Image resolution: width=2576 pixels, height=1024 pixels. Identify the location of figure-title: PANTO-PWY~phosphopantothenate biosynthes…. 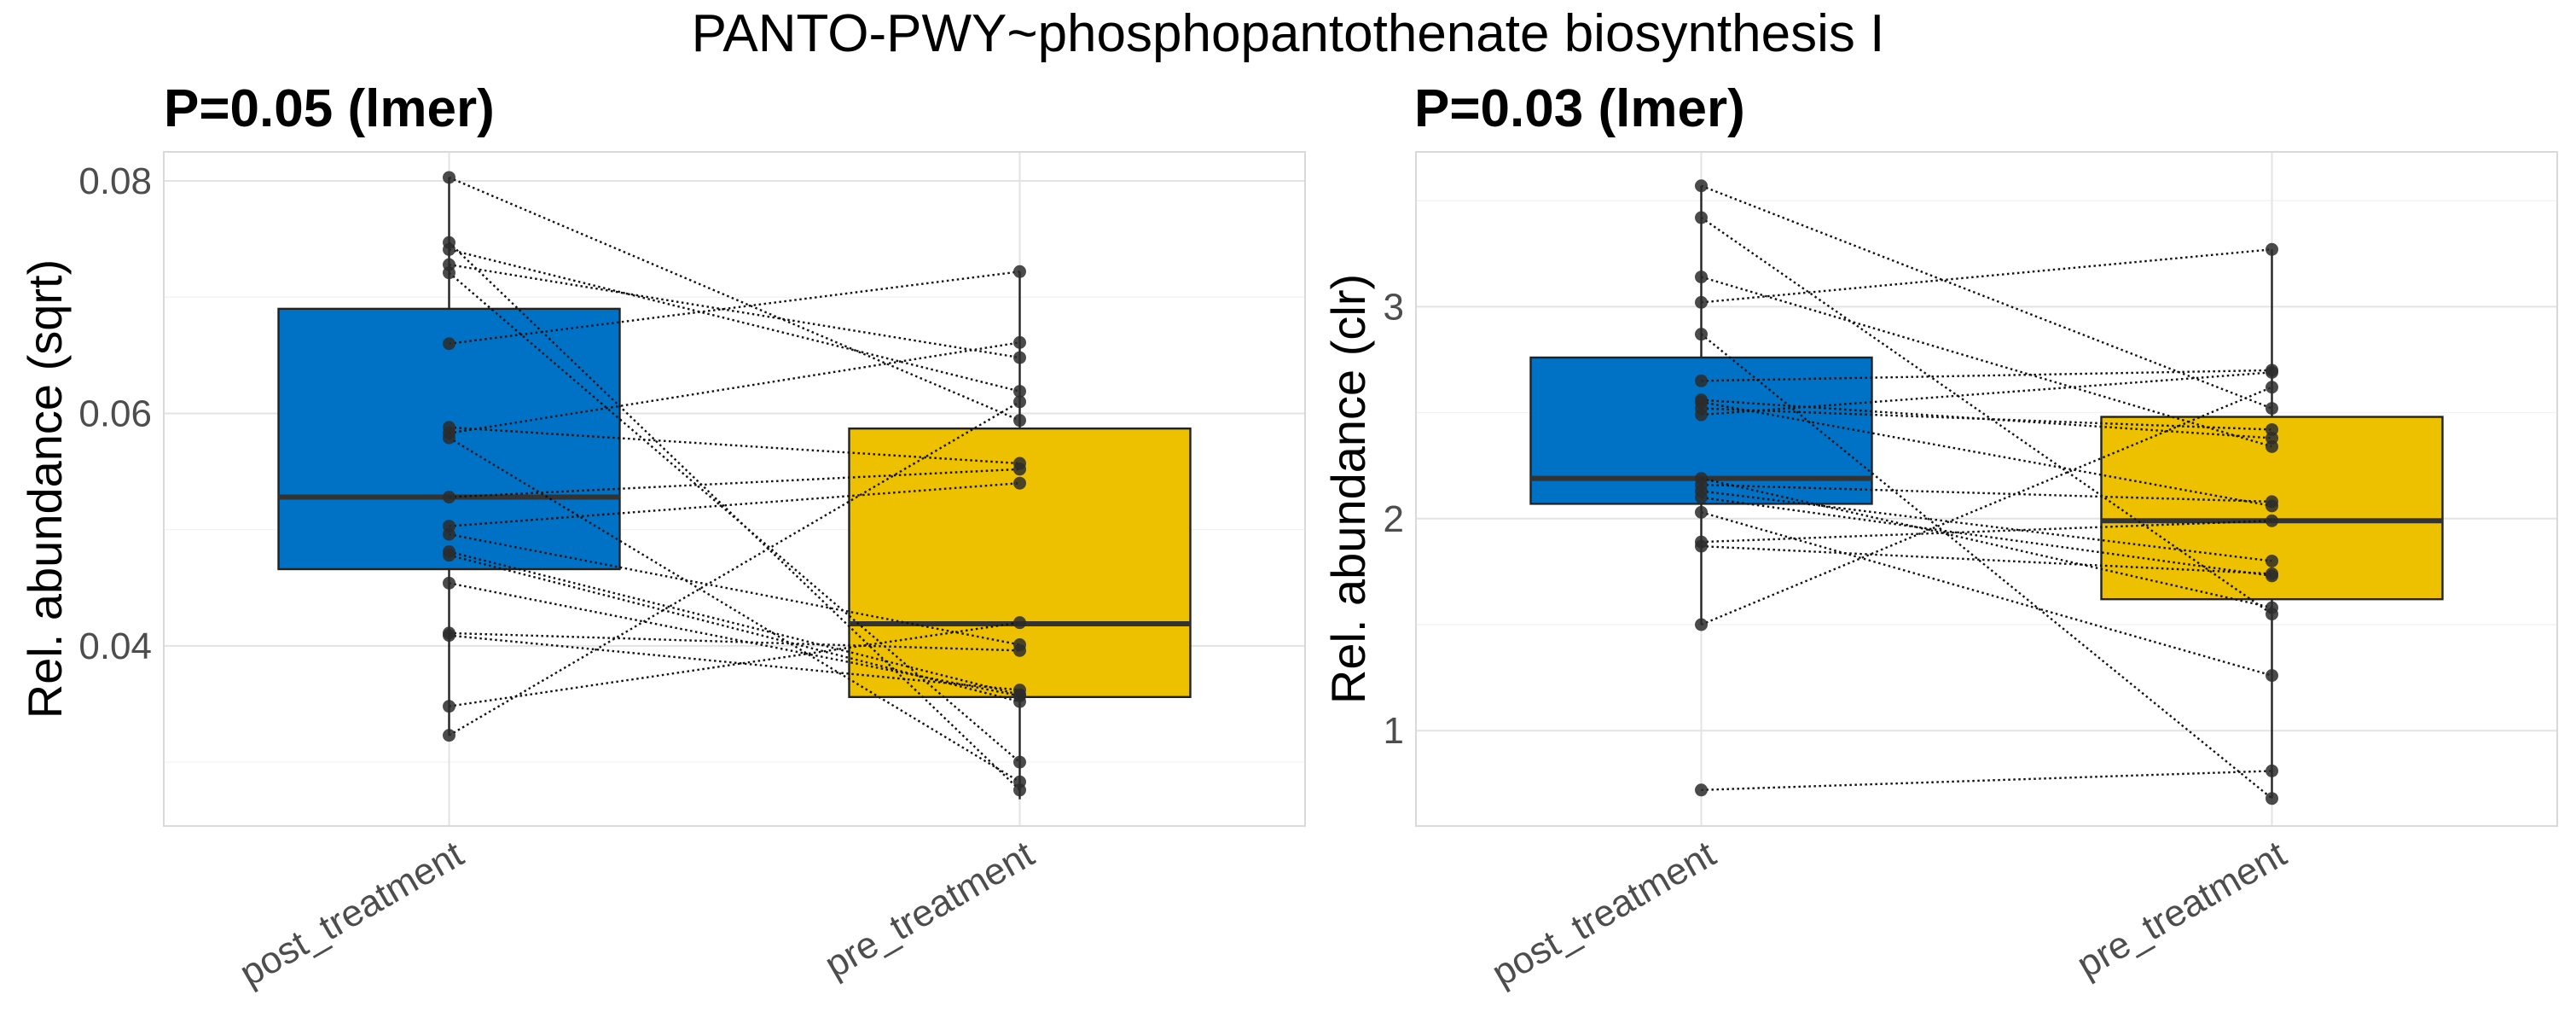
(1288, 33).